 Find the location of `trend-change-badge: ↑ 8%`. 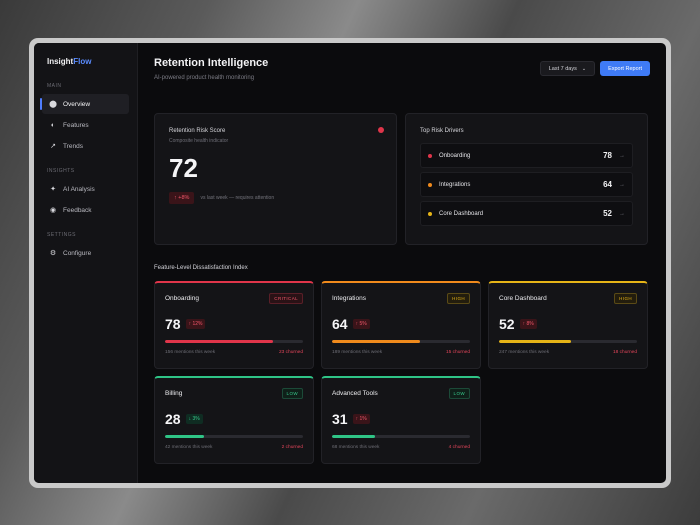

trend-change-badge: ↑ 8% is located at coordinates (528, 324).